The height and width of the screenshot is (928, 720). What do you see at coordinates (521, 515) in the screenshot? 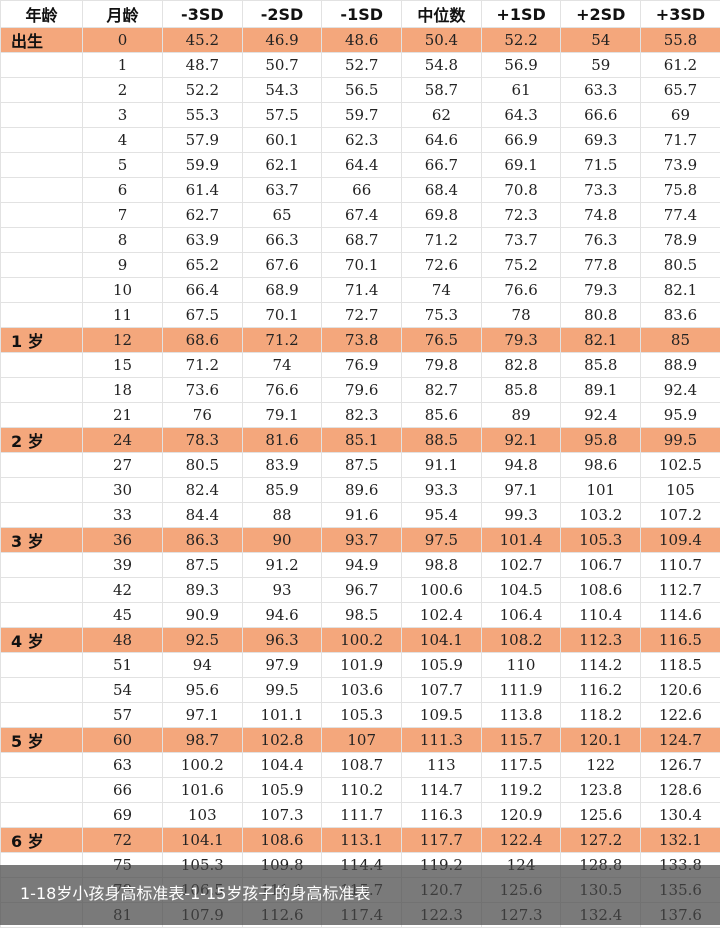
I see `value-cell: 99.3` at bounding box center [521, 515].